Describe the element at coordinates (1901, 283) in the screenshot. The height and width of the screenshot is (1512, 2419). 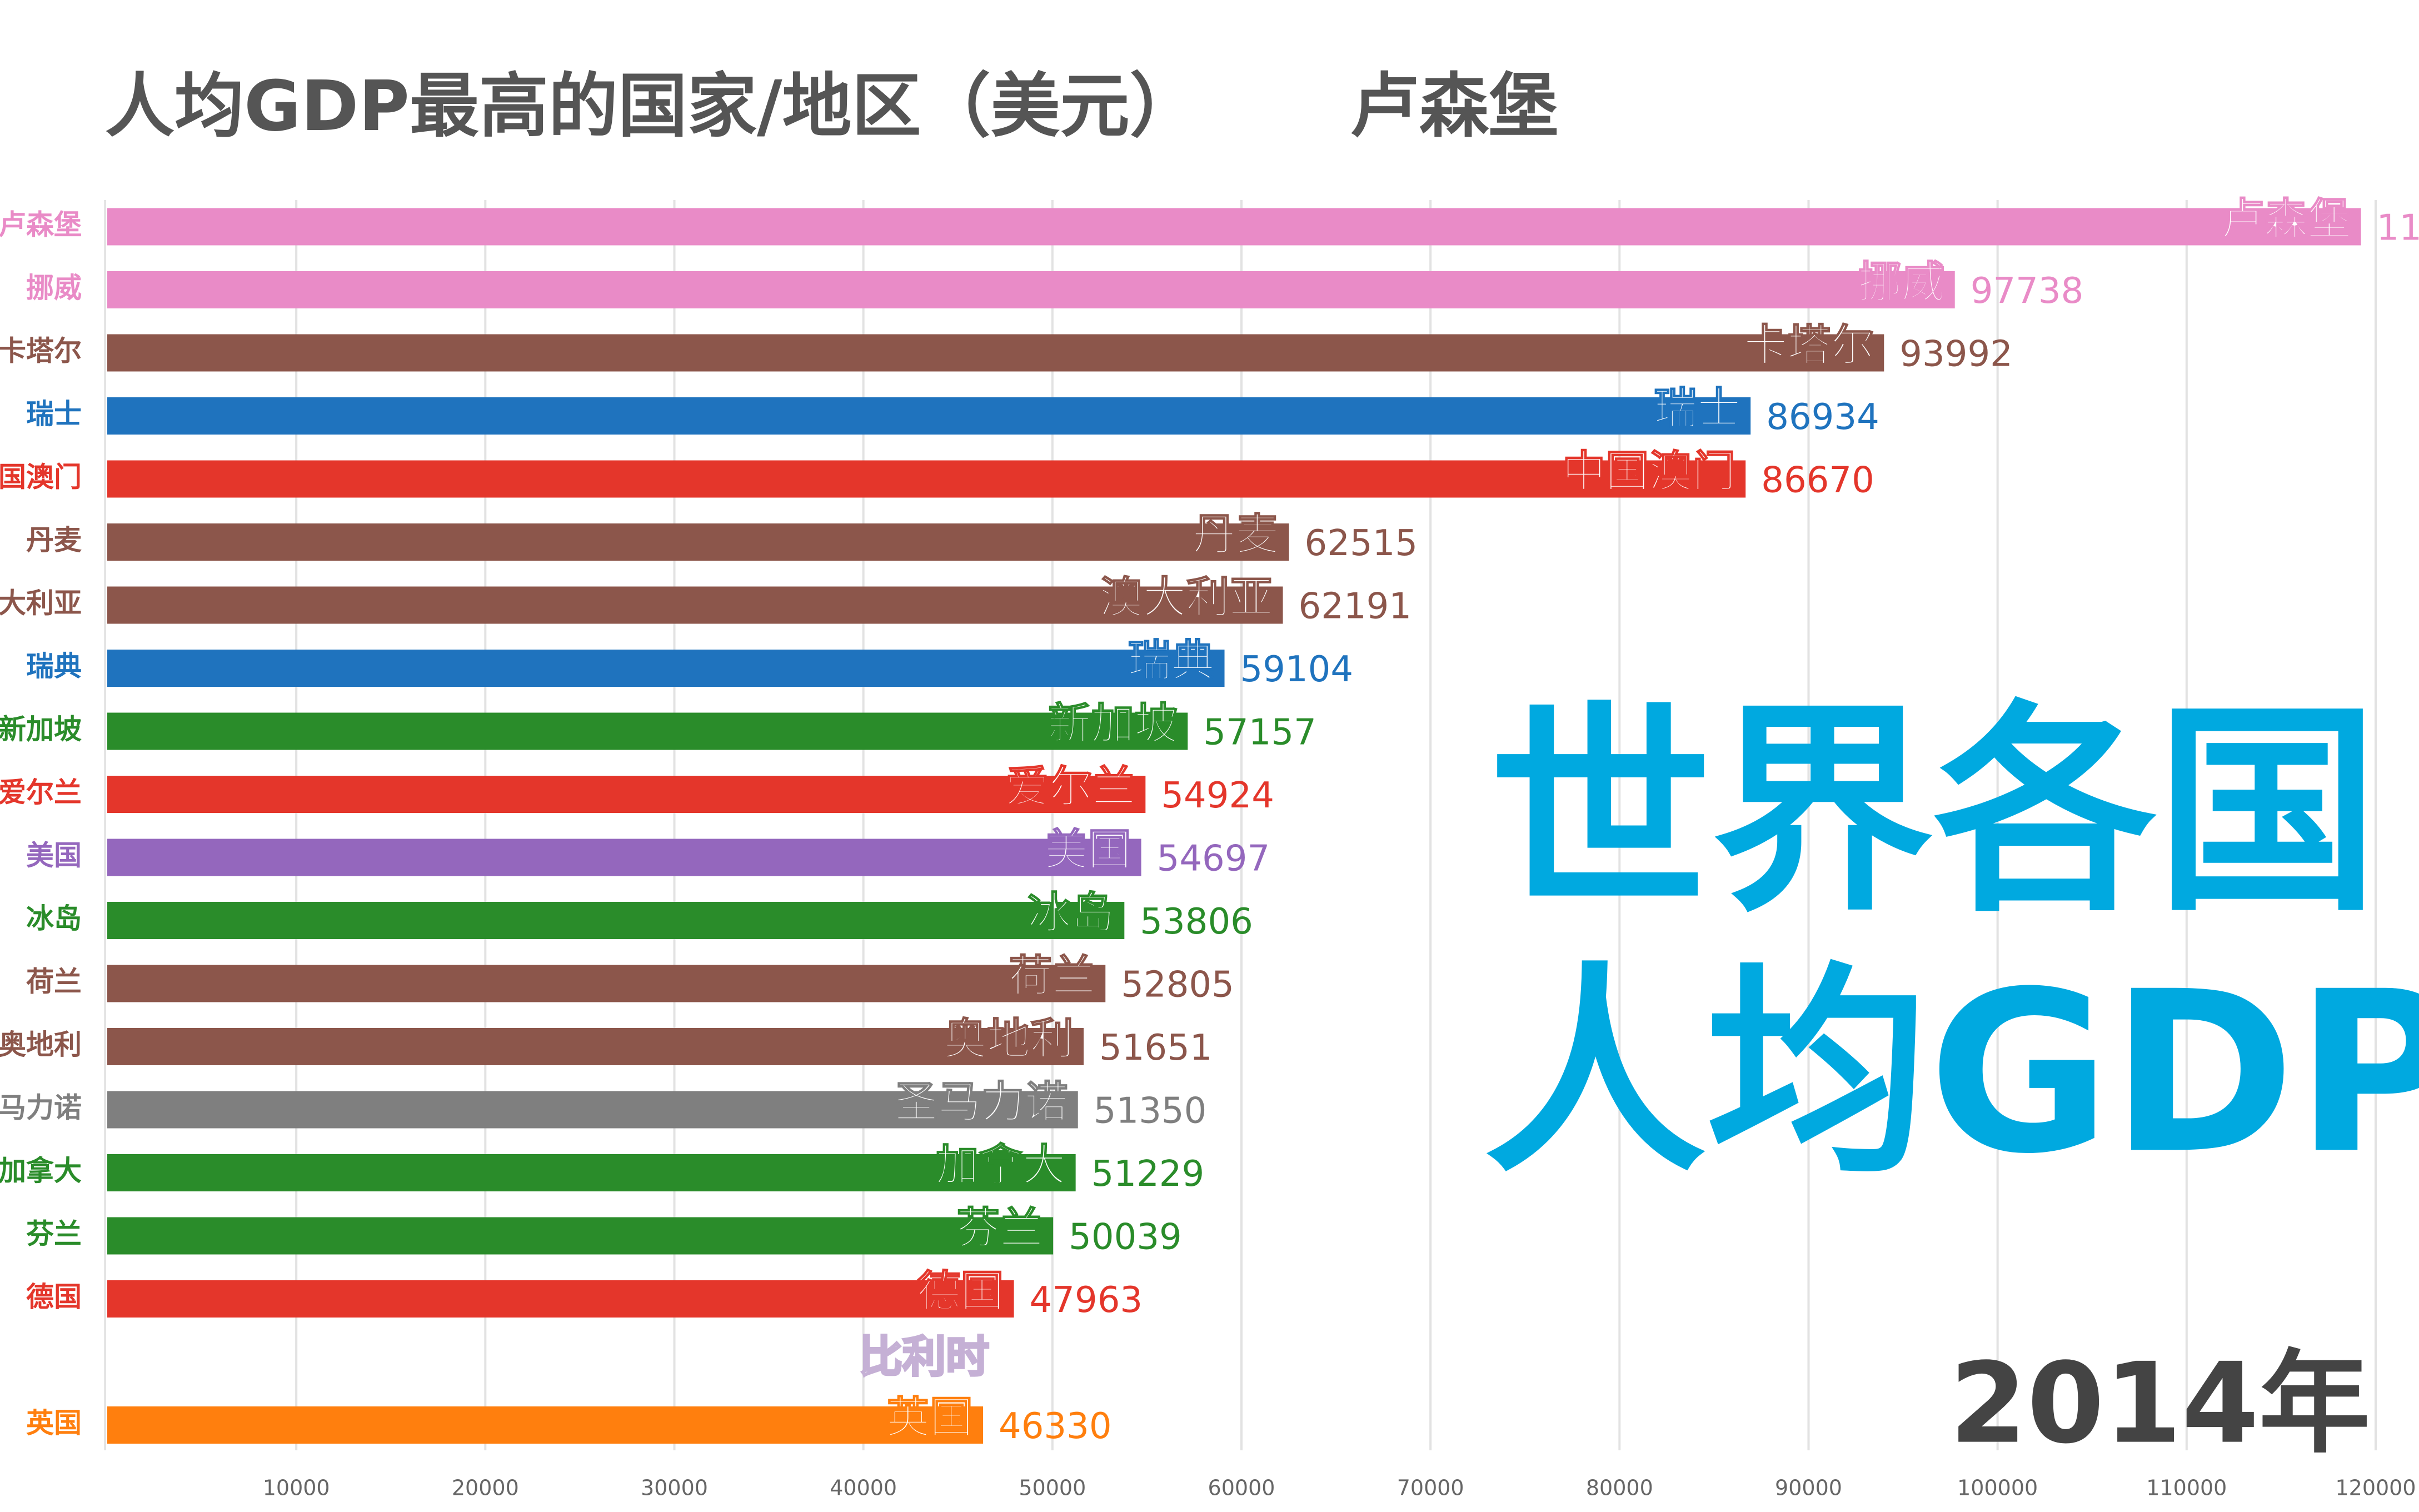
I see `bar-name: 挪威` at that location.